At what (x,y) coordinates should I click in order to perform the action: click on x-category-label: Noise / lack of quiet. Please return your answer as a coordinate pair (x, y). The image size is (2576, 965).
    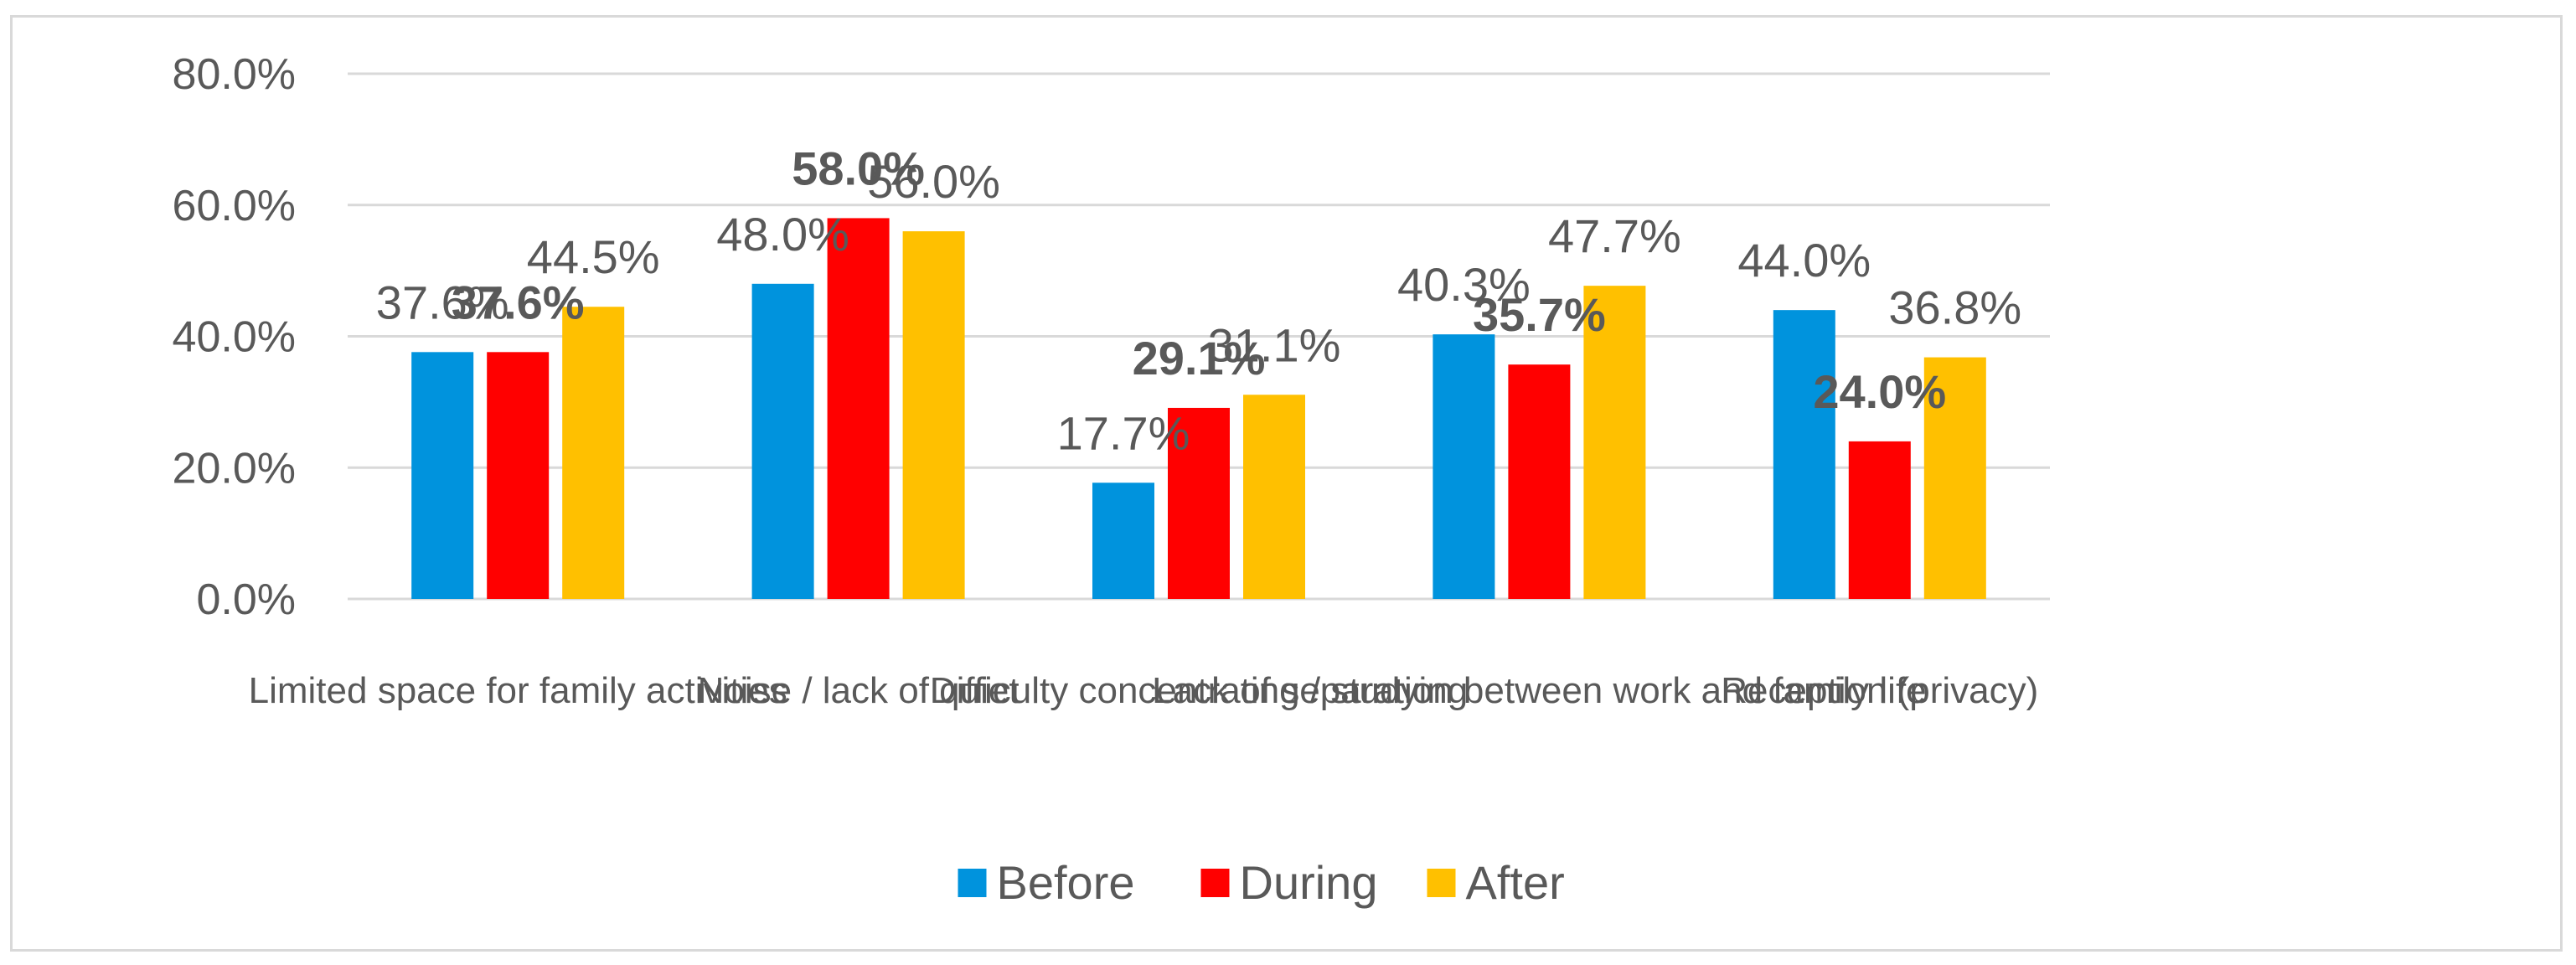
    Looking at the image, I should click on (859, 690).